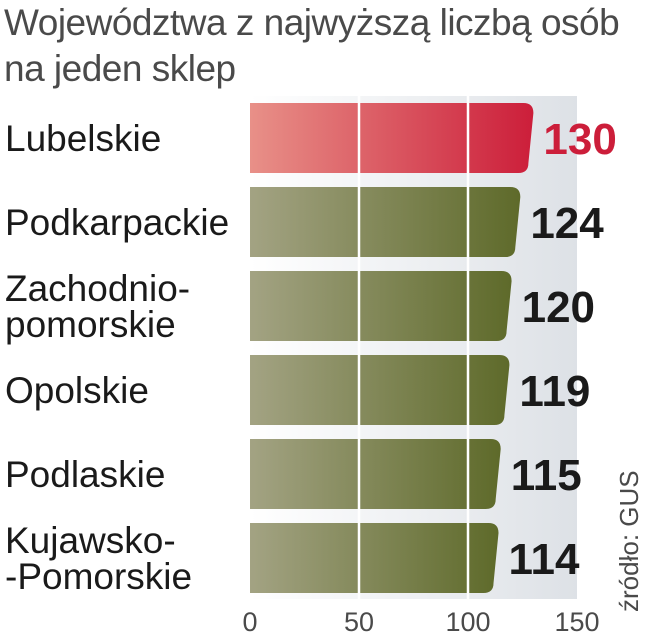 Image resolution: width=659 pixels, height=640 pixels. Describe the element at coordinates (467, 622) in the screenshot. I see `x-tick-label-2: 100` at that location.